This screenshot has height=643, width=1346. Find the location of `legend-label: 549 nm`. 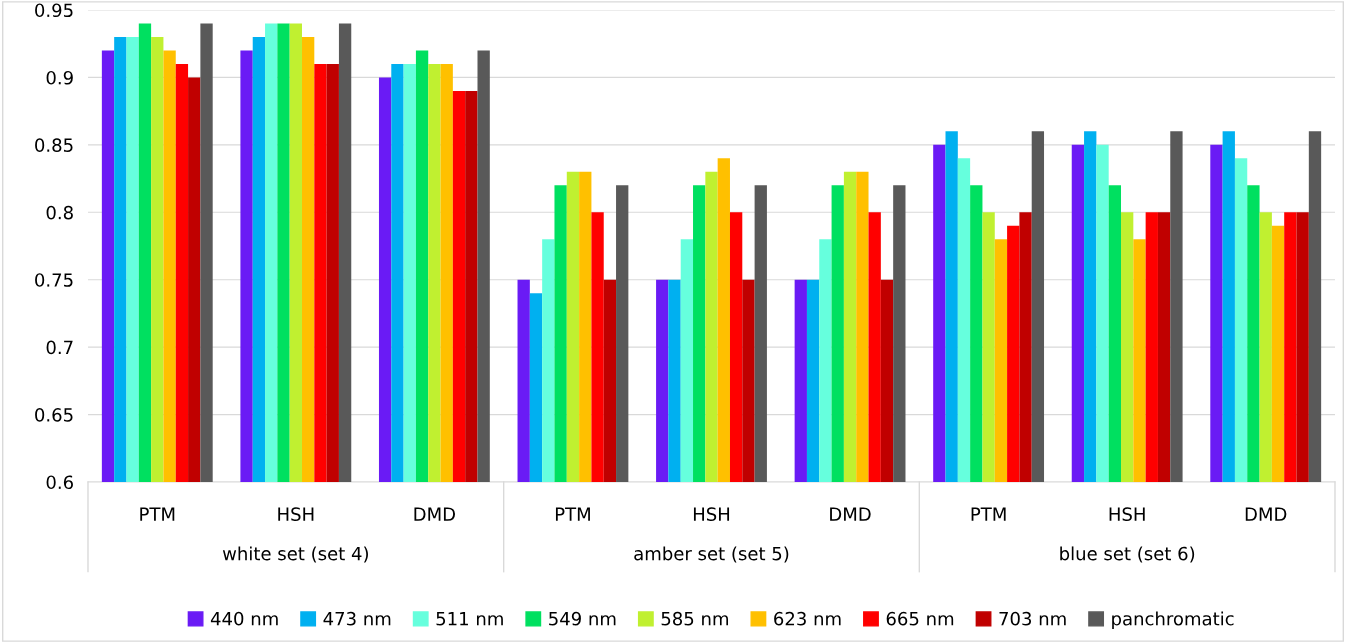

legend-label: 549 nm is located at coordinates (582, 618).